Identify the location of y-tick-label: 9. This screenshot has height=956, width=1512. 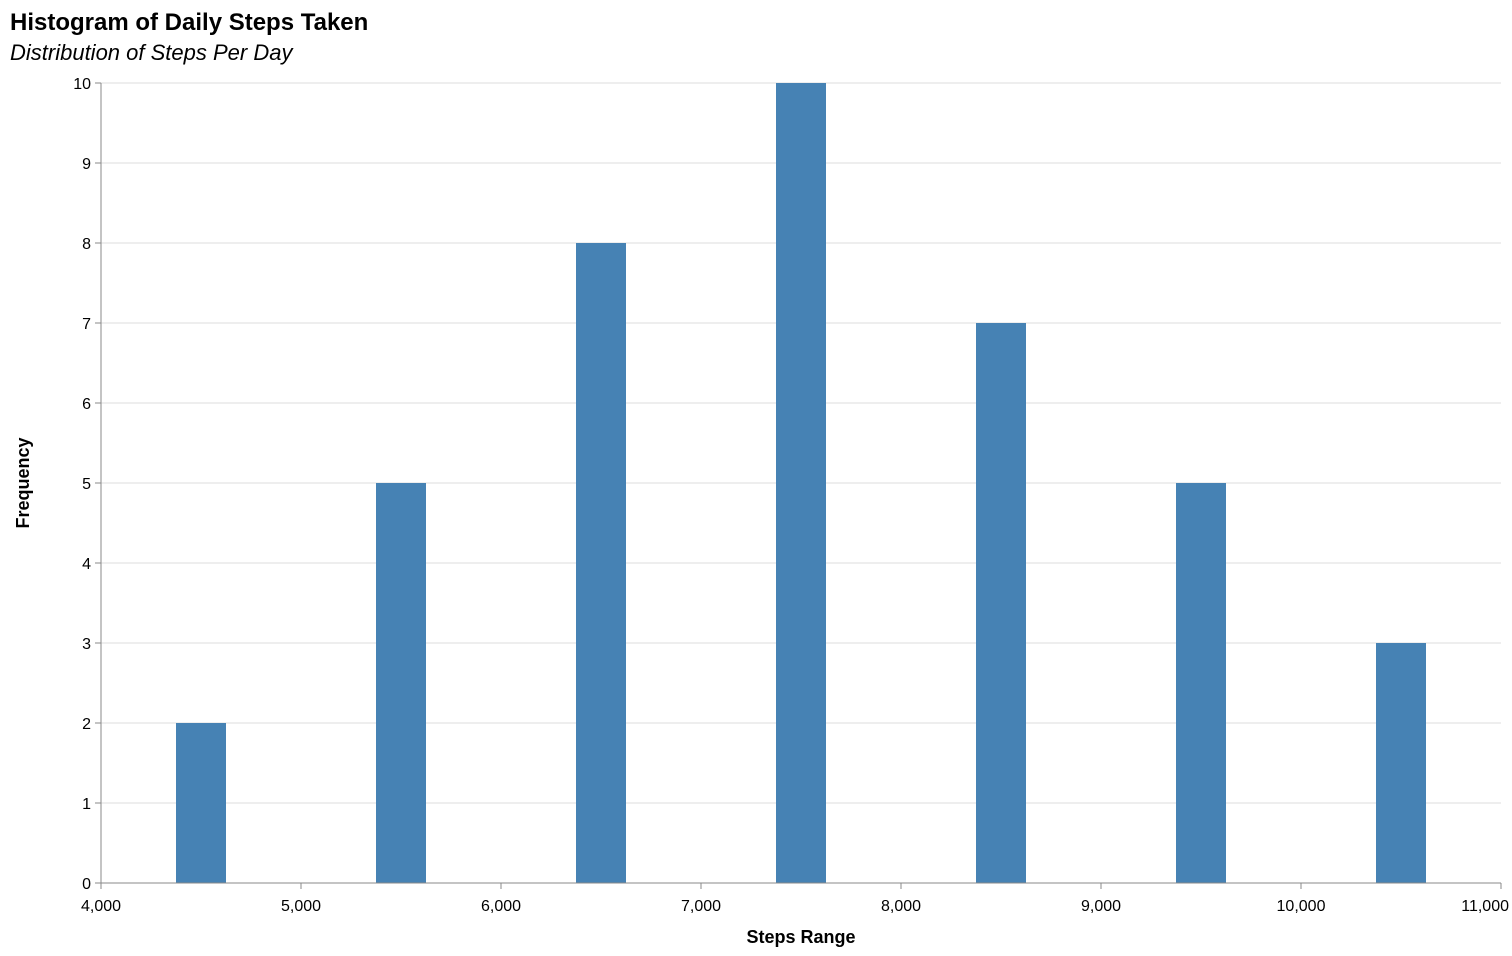
(86, 164).